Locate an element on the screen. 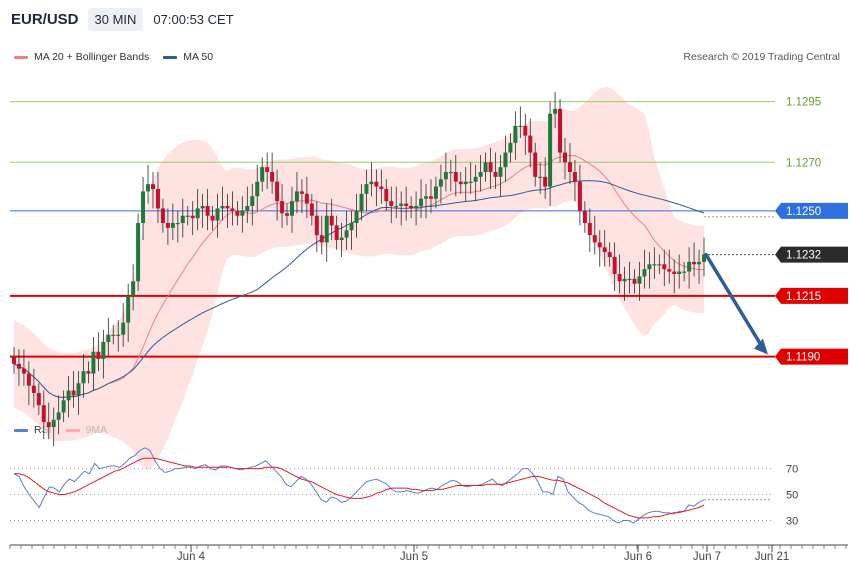  price-tag-1.1190 is located at coordinates (811, 356).